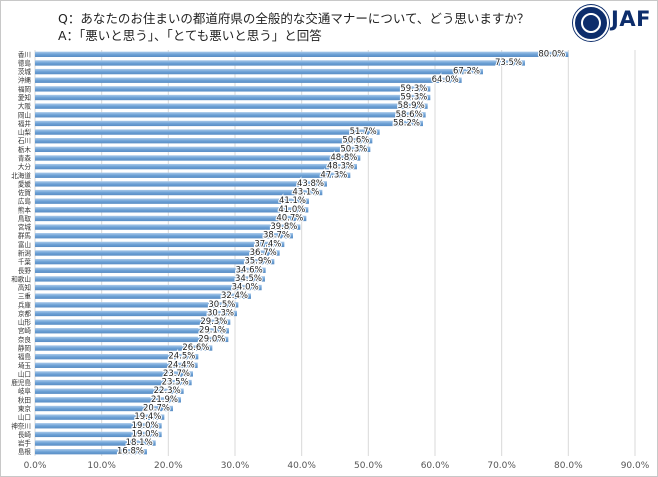 This screenshot has width=658, height=477. Describe the element at coordinates (501, 466) in the screenshot. I see `x-tick-label: 70.0%` at that location.